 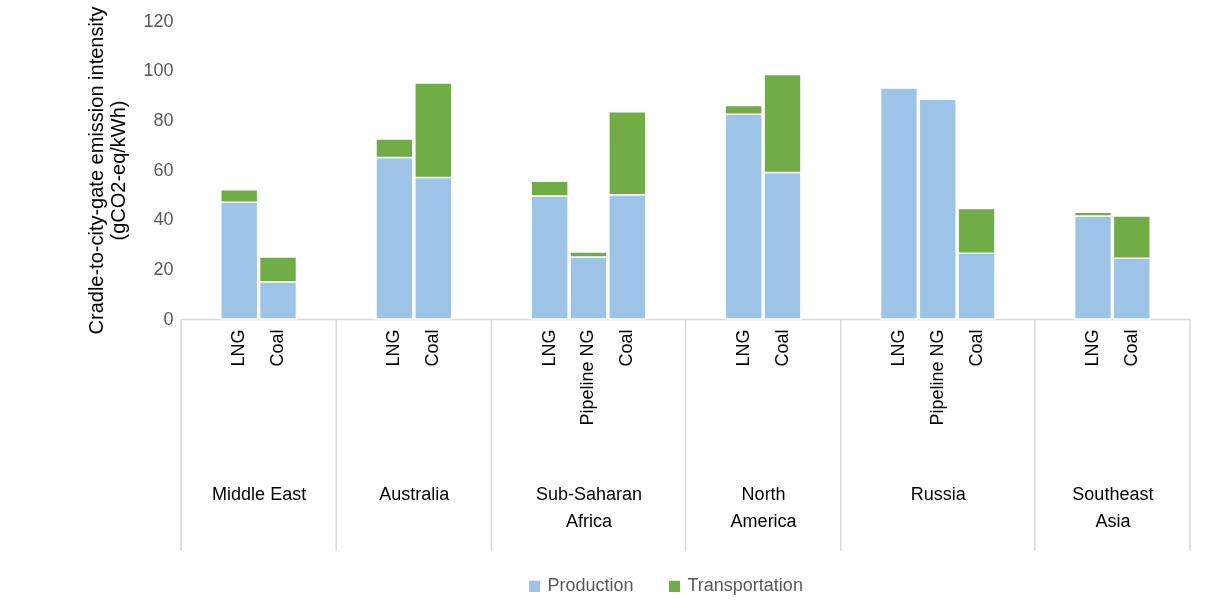 What do you see at coordinates (163, 268) in the screenshot?
I see `y-tick-label: 20` at bounding box center [163, 268].